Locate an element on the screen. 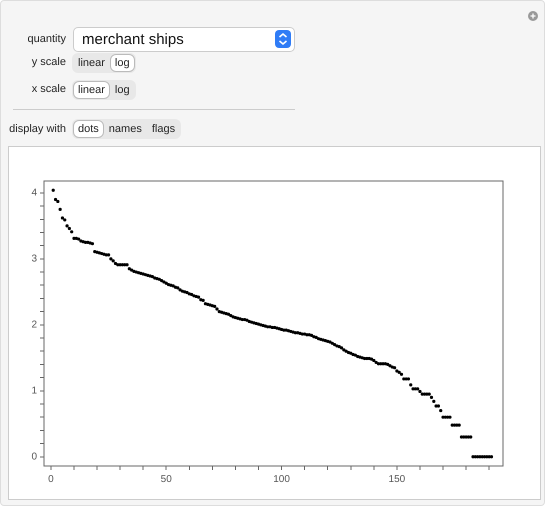  quantity-dropdown: merchant ships is located at coordinates (184, 39).